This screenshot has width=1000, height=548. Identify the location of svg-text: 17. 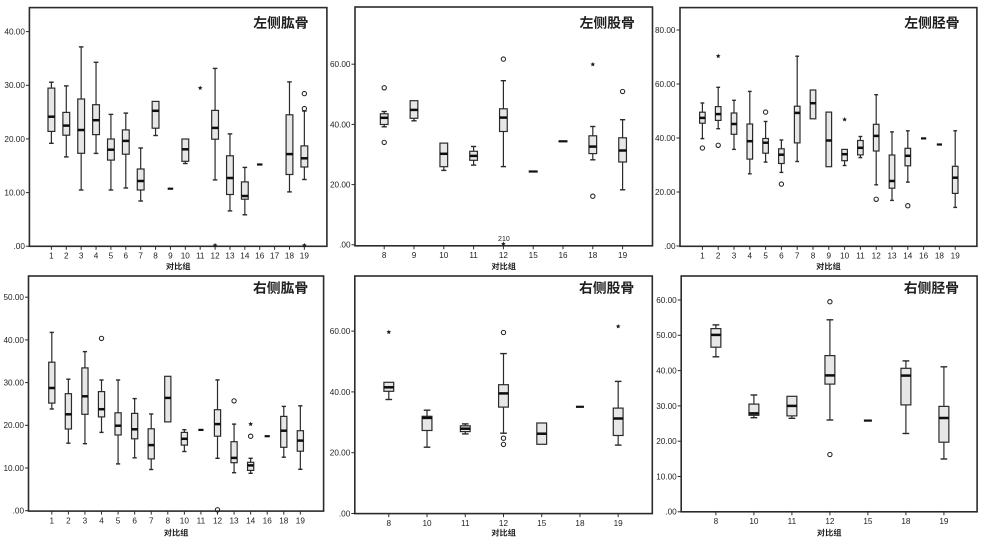
(275, 256).